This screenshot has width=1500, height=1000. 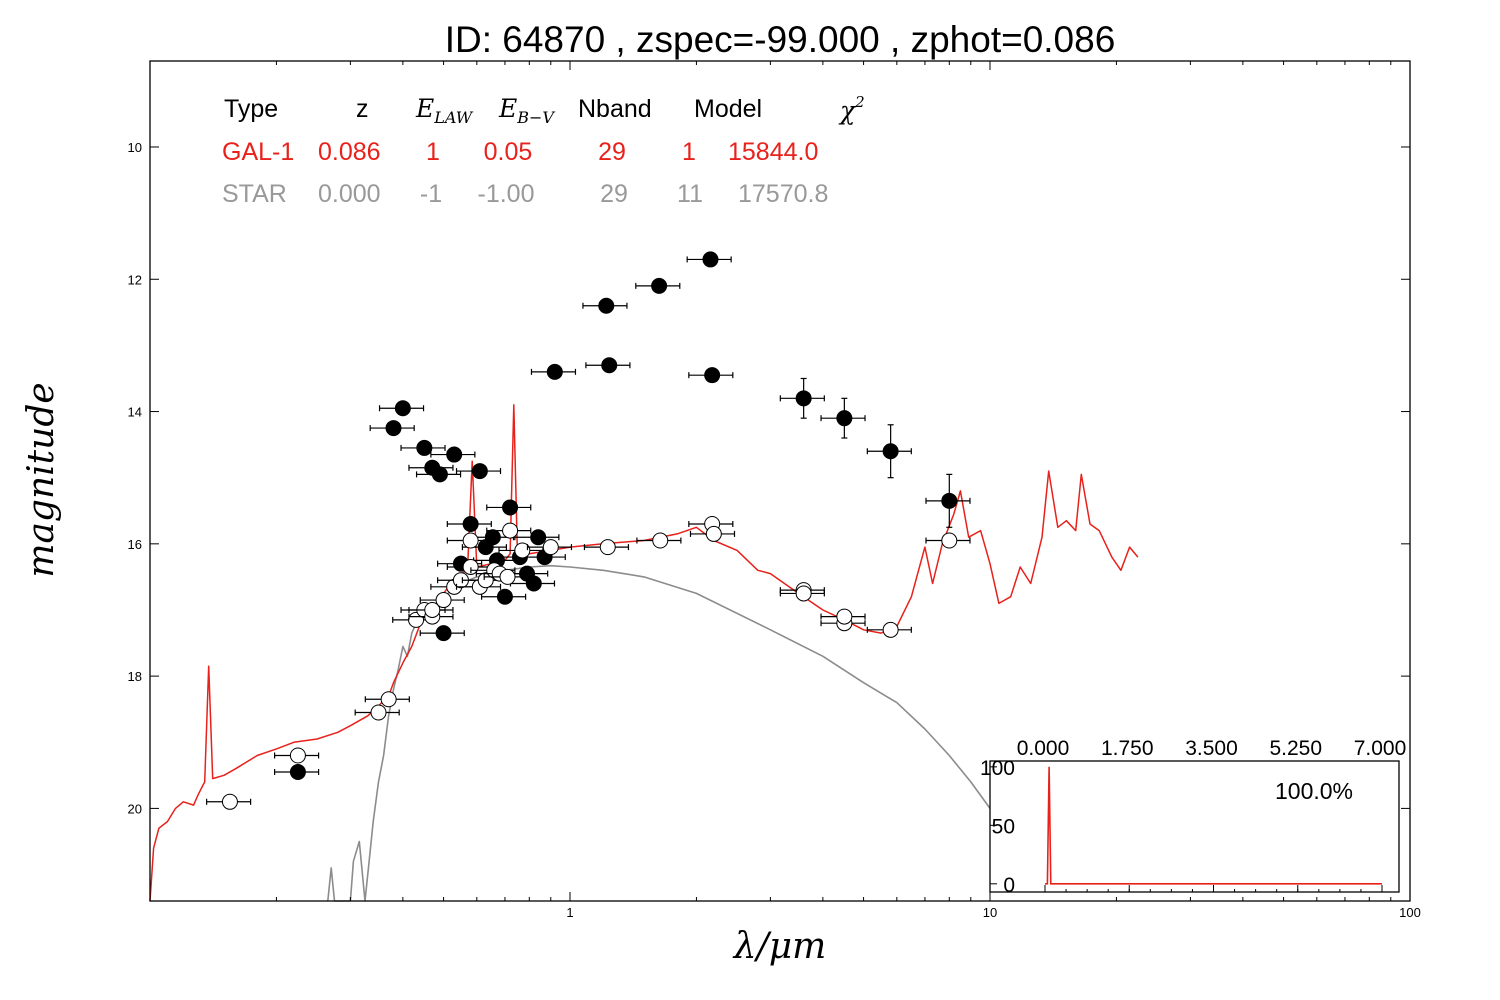 I want to click on chart-title: ID: 64870 , zspec=-99.000 , zphot=0.086, so click(x=780, y=39).